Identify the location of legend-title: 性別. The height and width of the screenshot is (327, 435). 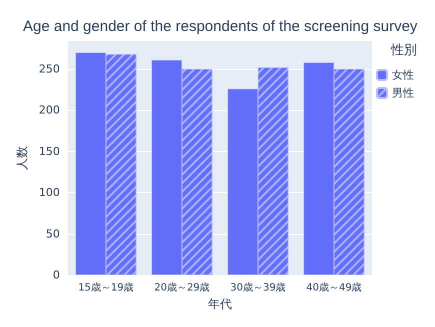
(403, 50).